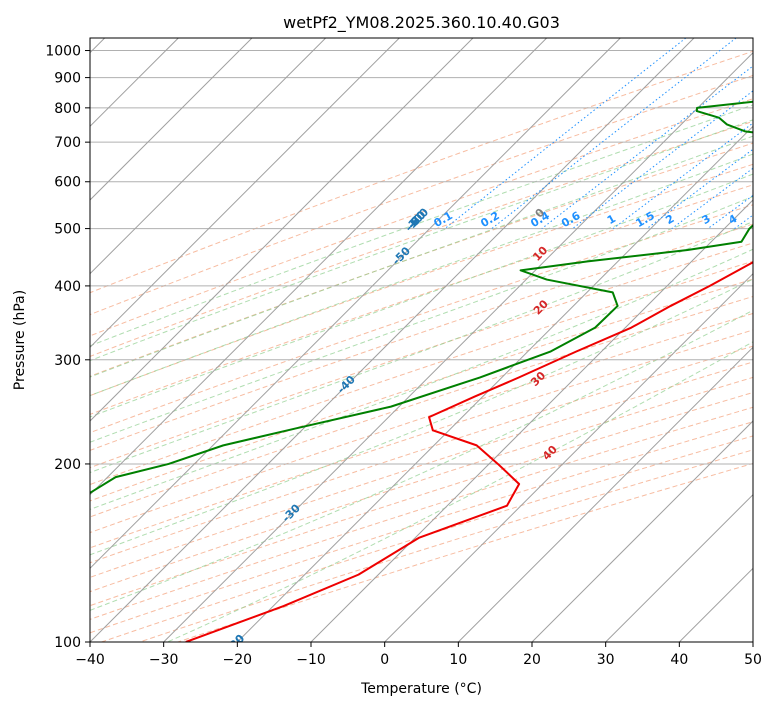 The image size is (775, 708). I want to click on moist-adiabat-label: 10, so click(540, 254).